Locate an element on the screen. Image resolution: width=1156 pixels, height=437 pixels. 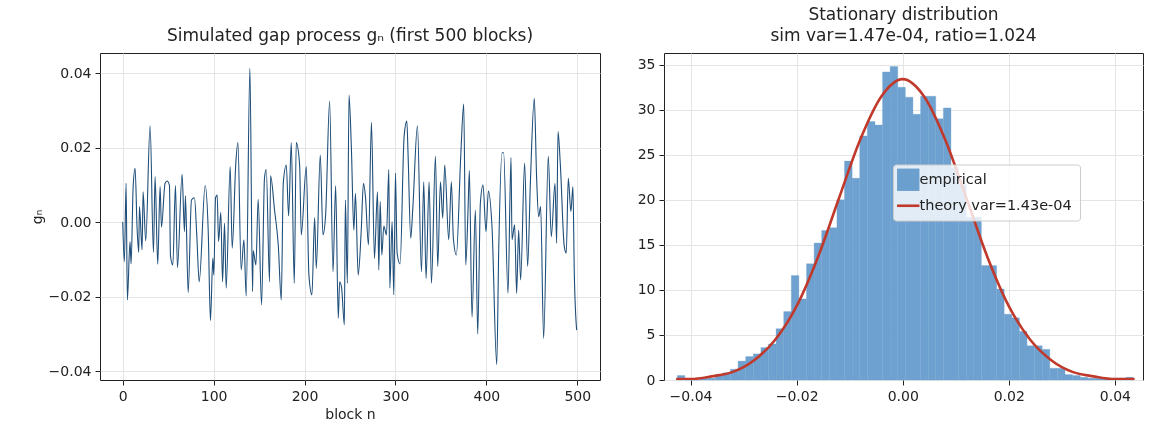
y-tick-label: 30 is located at coordinates (646, 109).